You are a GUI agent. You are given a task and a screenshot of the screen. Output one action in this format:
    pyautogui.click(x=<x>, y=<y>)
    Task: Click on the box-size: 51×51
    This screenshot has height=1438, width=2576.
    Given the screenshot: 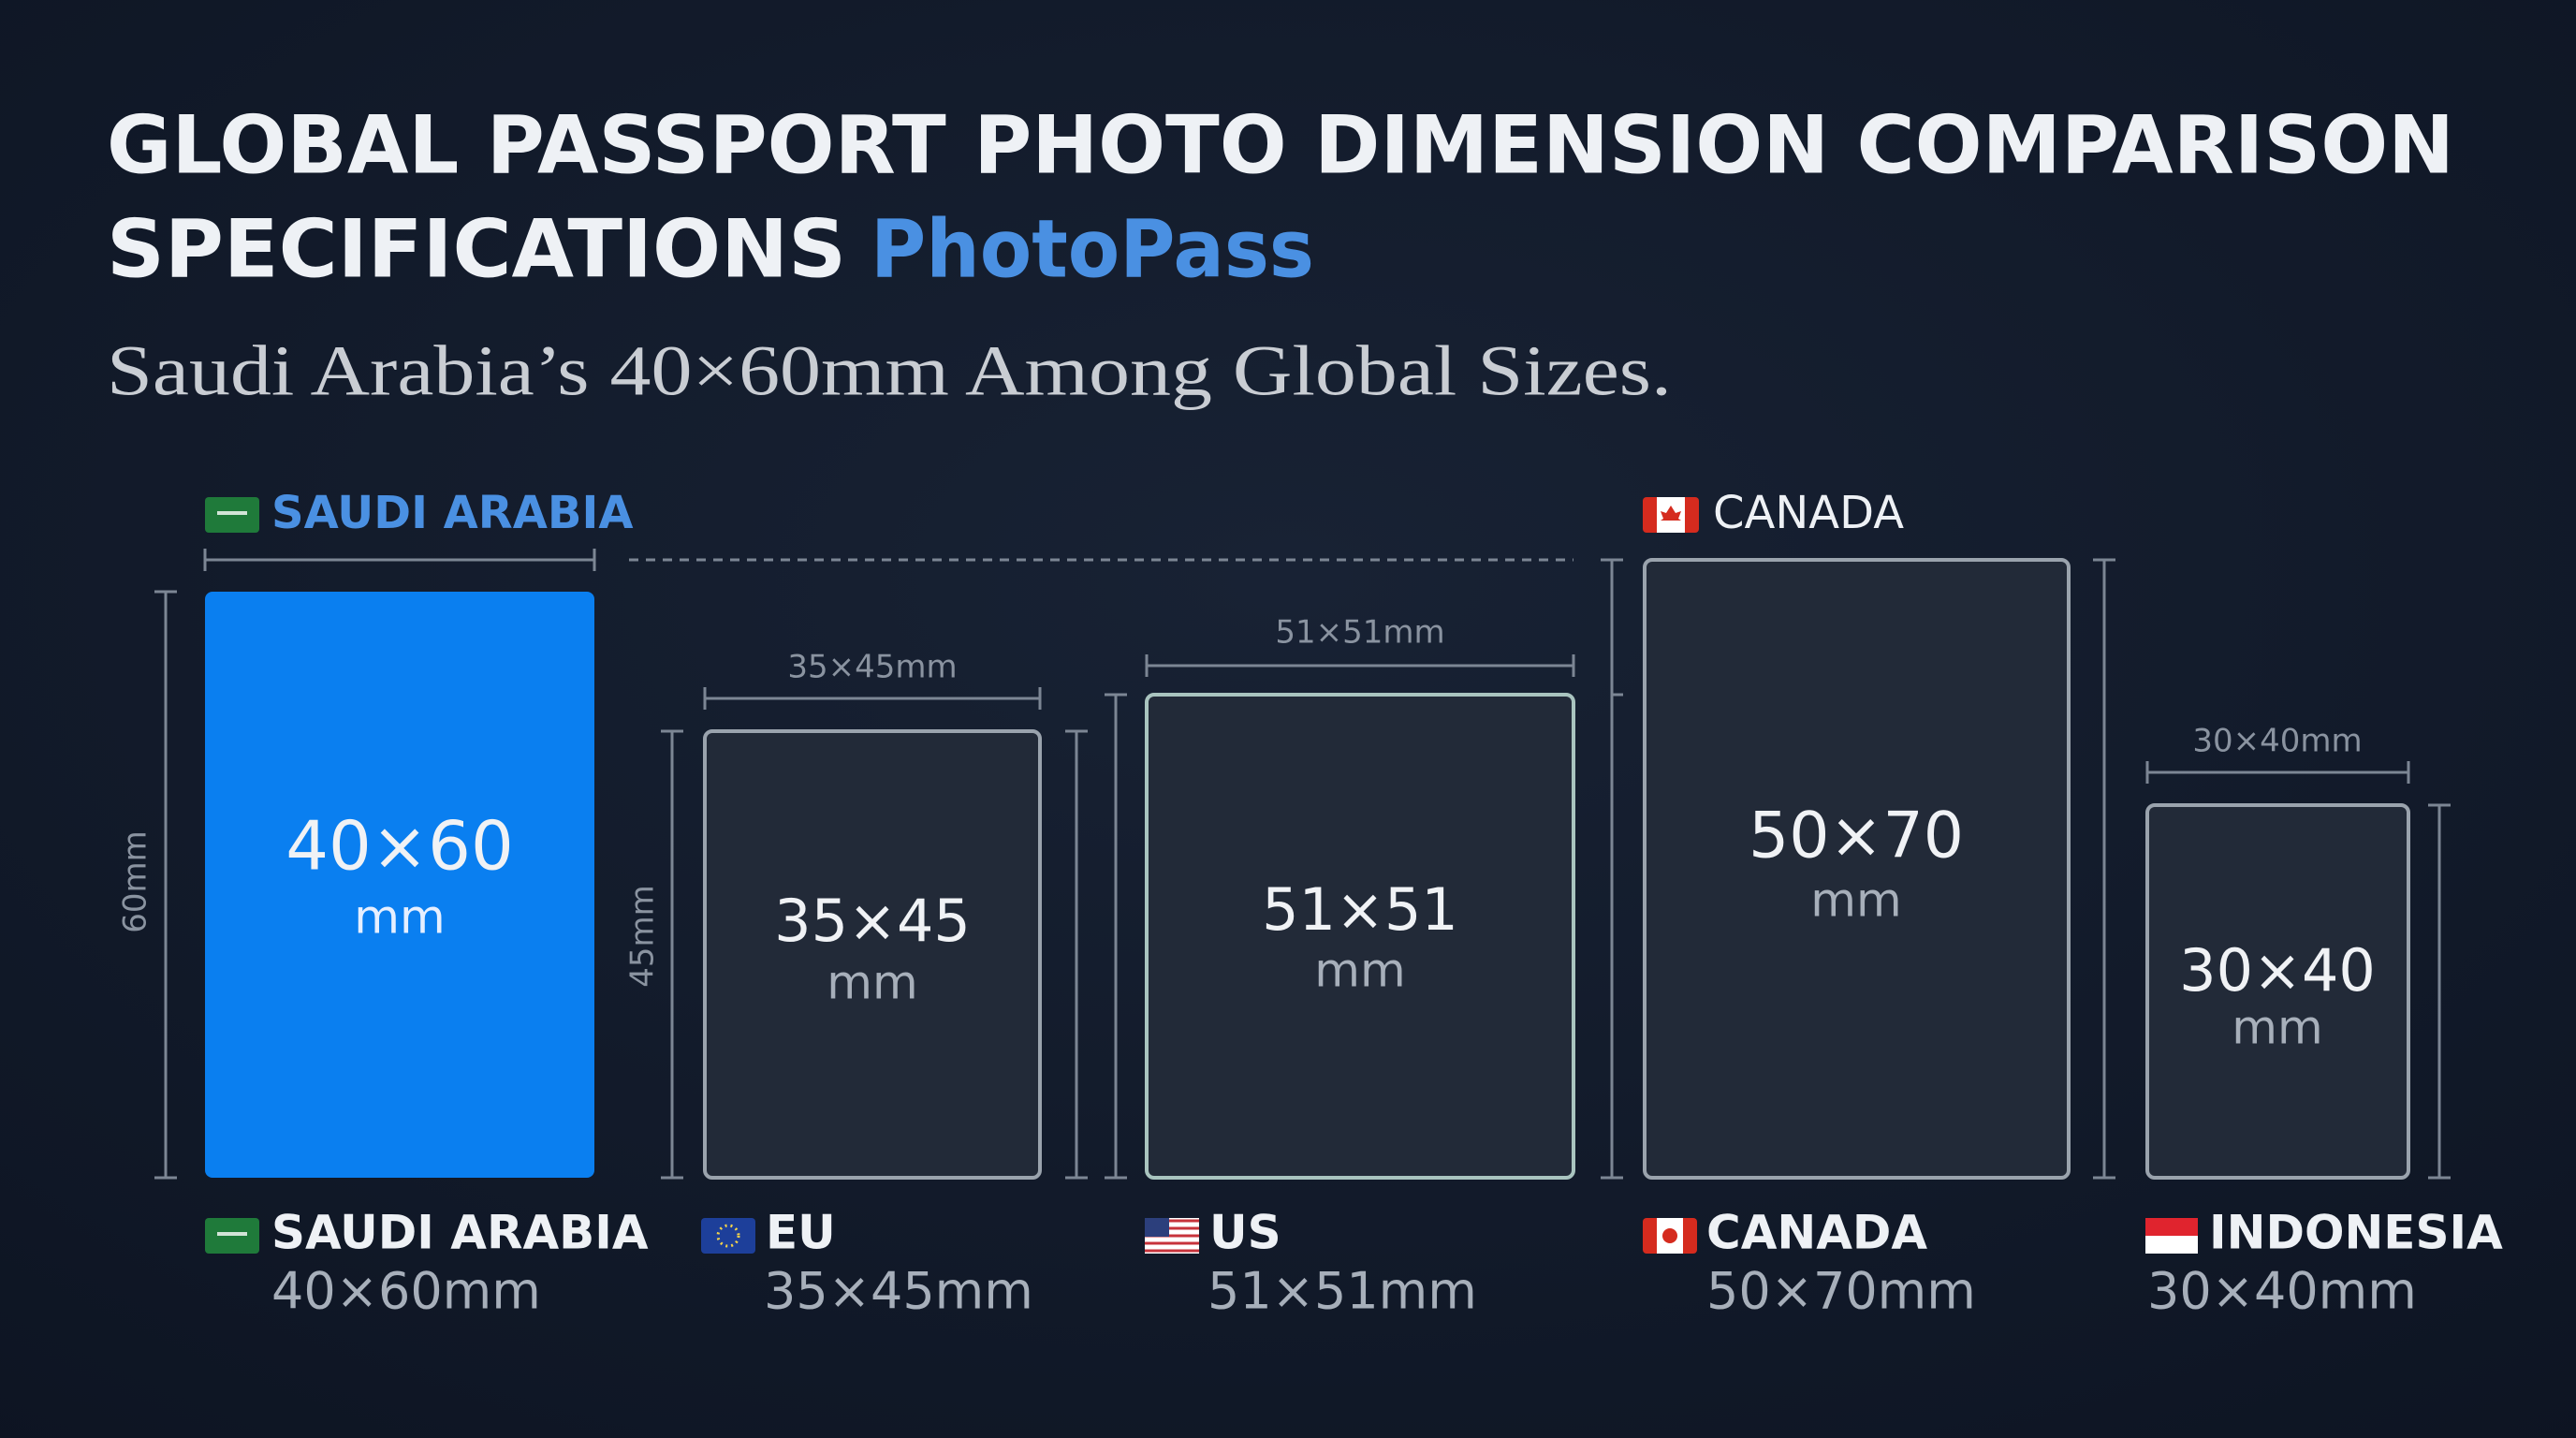 What is the action you would take?
    pyautogui.click(x=1360, y=909)
    